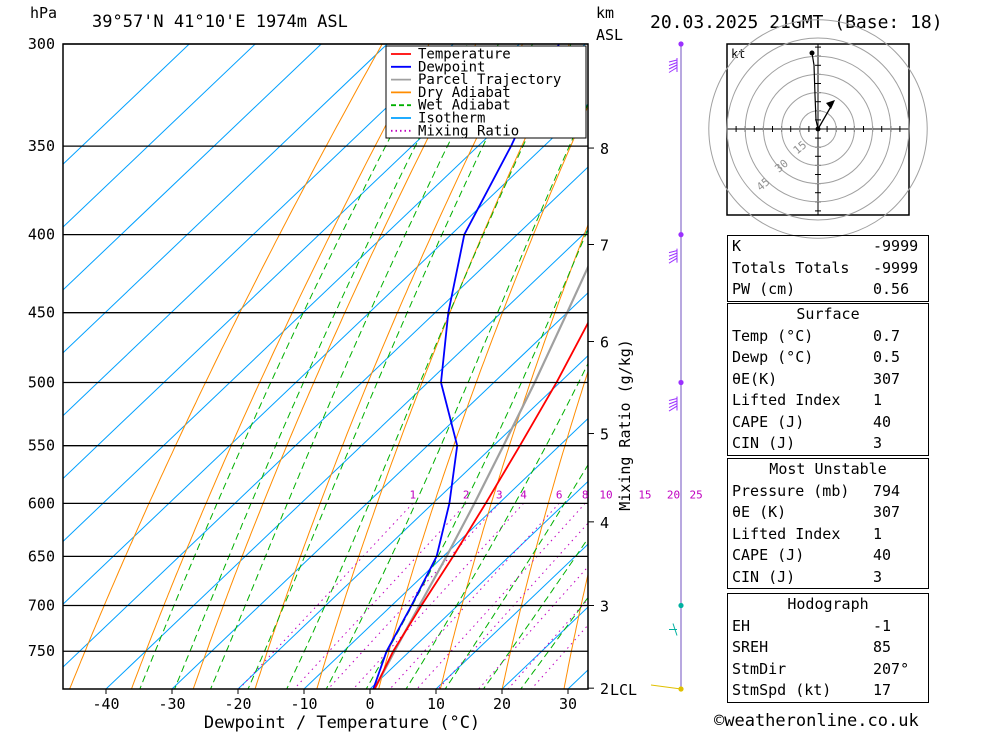 The image size is (1000, 733). What do you see at coordinates (468, 131) in the screenshot?
I see `legend-label: Mixing Ratio` at bounding box center [468, 131].